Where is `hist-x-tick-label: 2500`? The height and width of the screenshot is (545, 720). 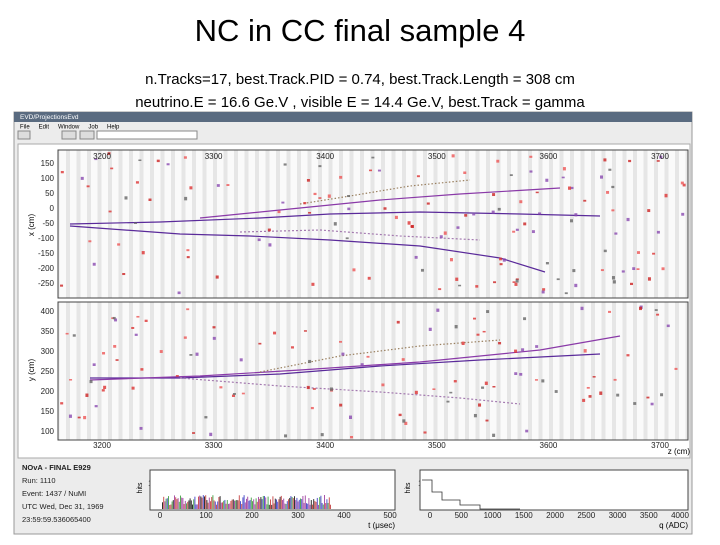 hist-x-tick-label: 2500 is located at coordinates (586, 515).